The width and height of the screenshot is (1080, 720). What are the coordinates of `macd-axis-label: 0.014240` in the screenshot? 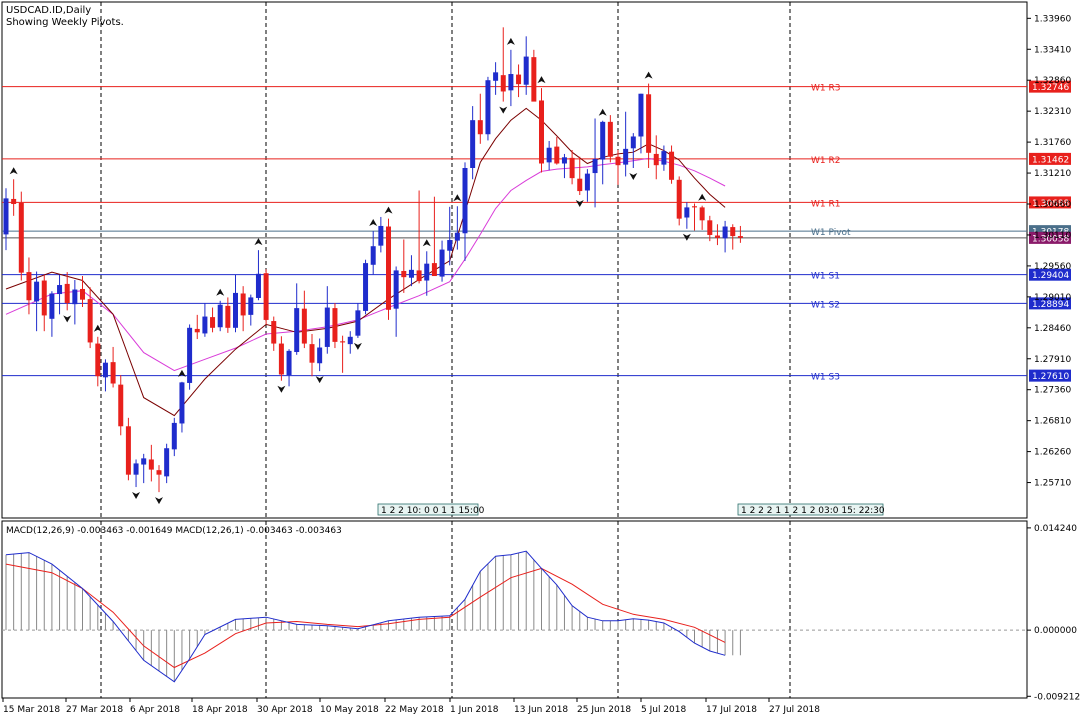 It's located at (1055, 529).